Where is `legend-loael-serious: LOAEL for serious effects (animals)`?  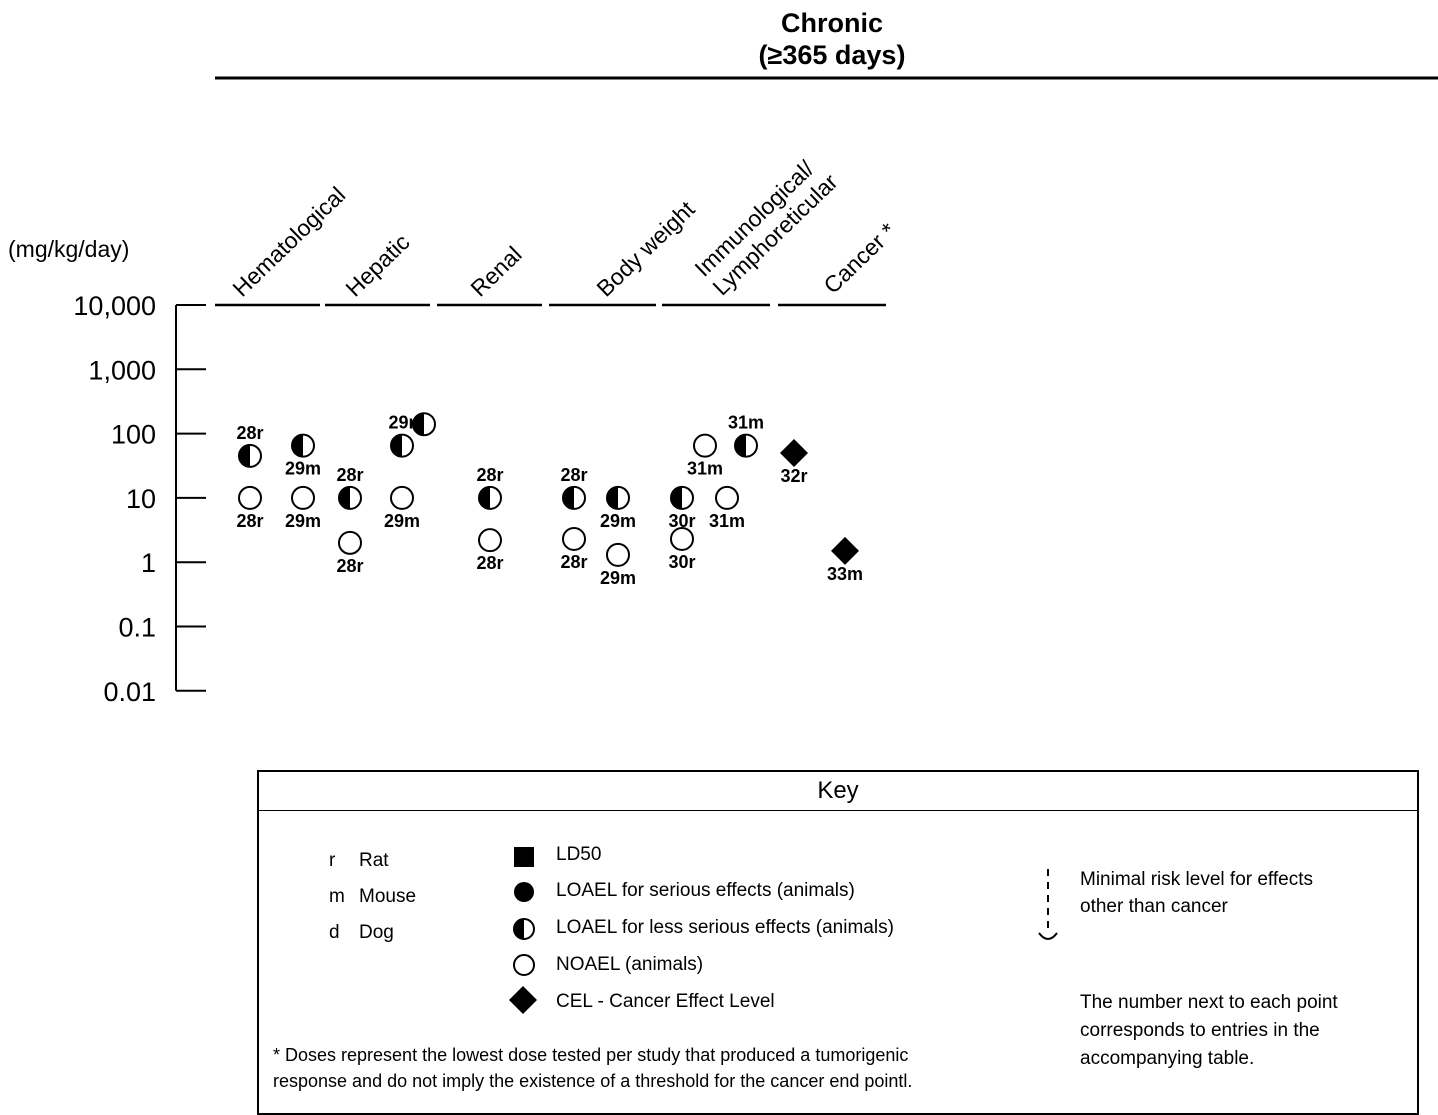
legend-loael-serious: LOAEL for serious effects (animals) is located at coordinates (705, 890).